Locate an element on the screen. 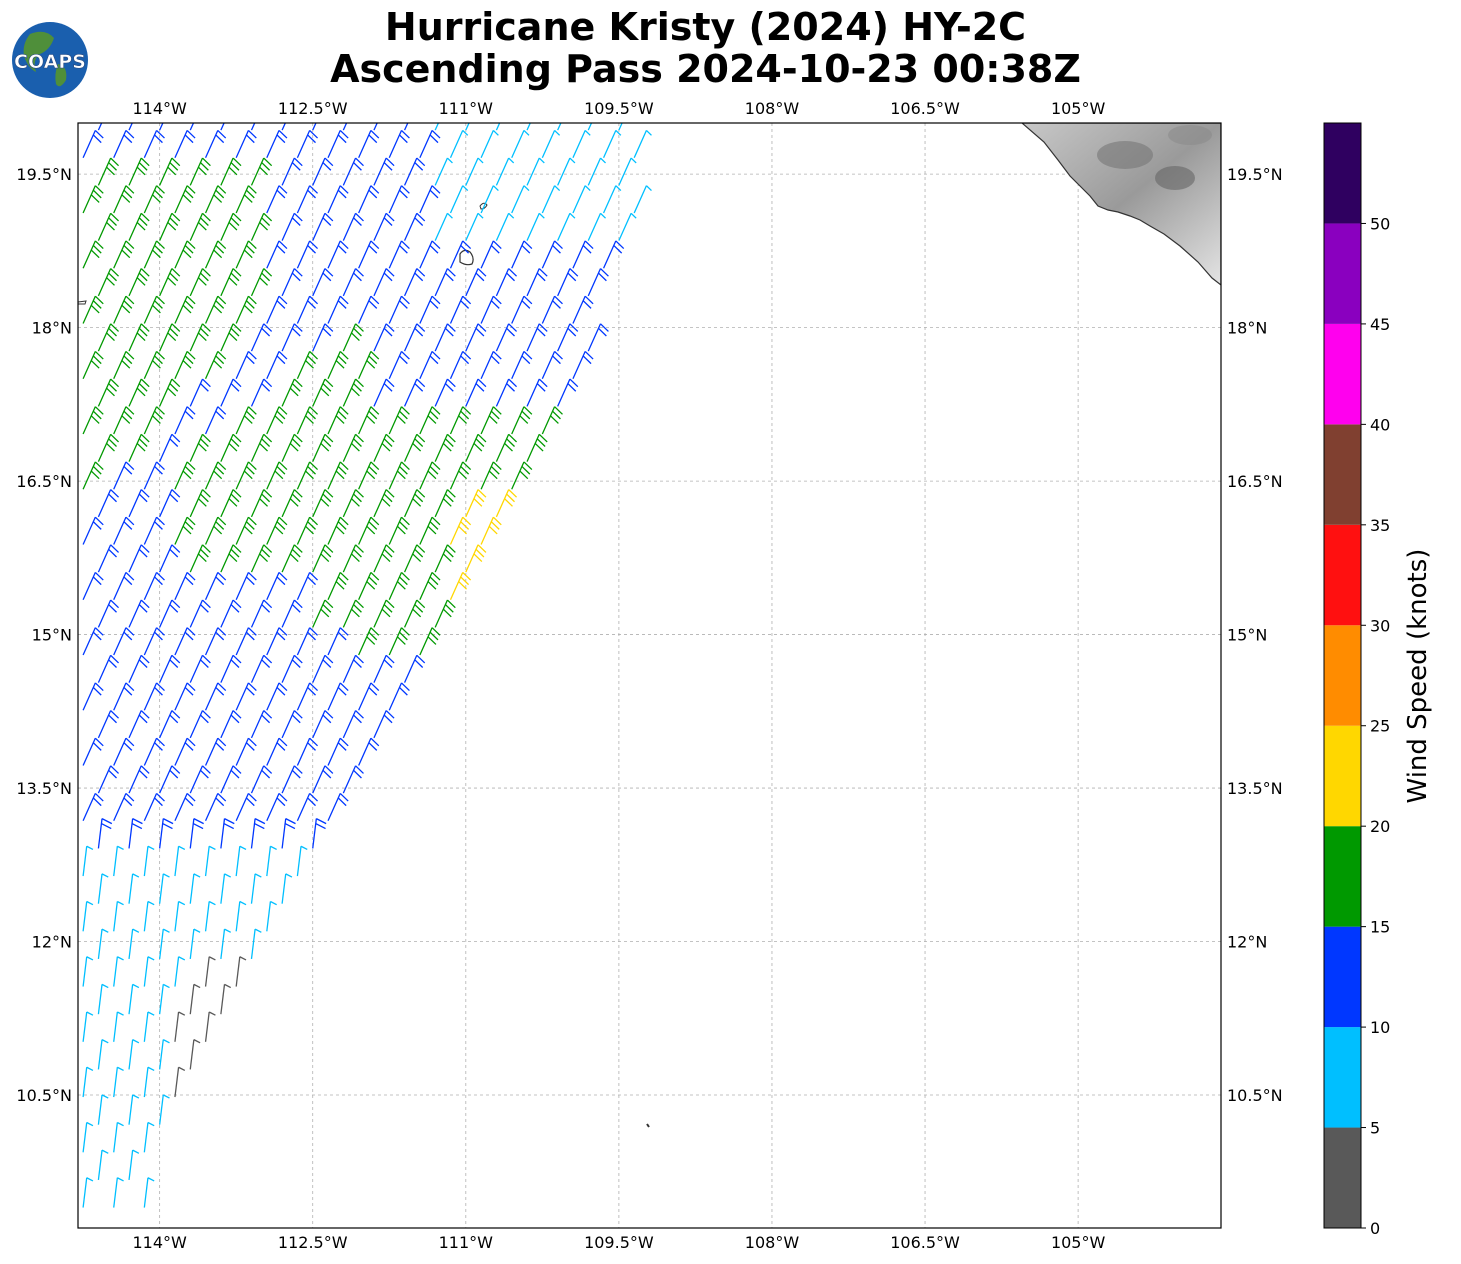 This screenshot has width=1461, height=1264. lat-tick-label-left: 18°N is located at coordinates (52, 328).